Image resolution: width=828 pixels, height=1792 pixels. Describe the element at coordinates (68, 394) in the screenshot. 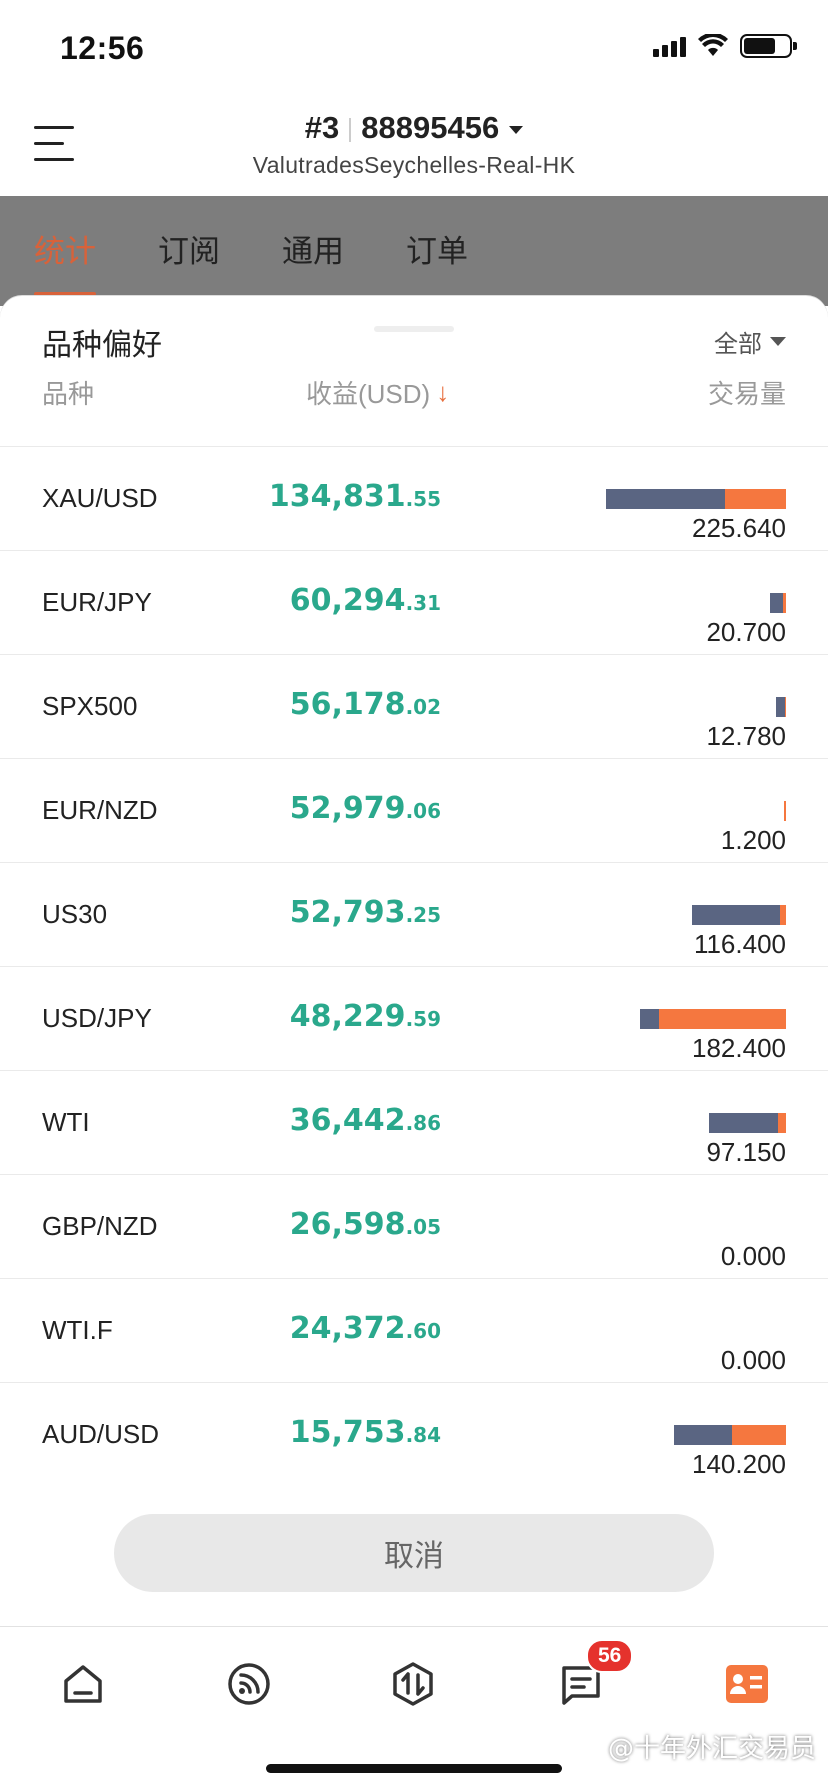

I see `column-header-symbol: 品种` at that location.